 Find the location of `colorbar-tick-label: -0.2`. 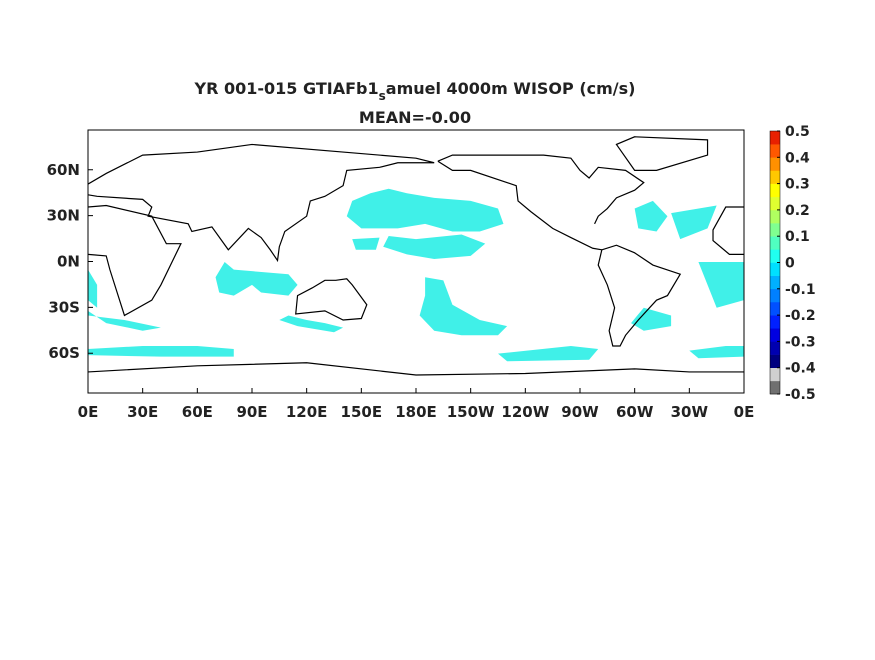

colorbar-tick-label: -0.2 is located at coordinates (800, 316).